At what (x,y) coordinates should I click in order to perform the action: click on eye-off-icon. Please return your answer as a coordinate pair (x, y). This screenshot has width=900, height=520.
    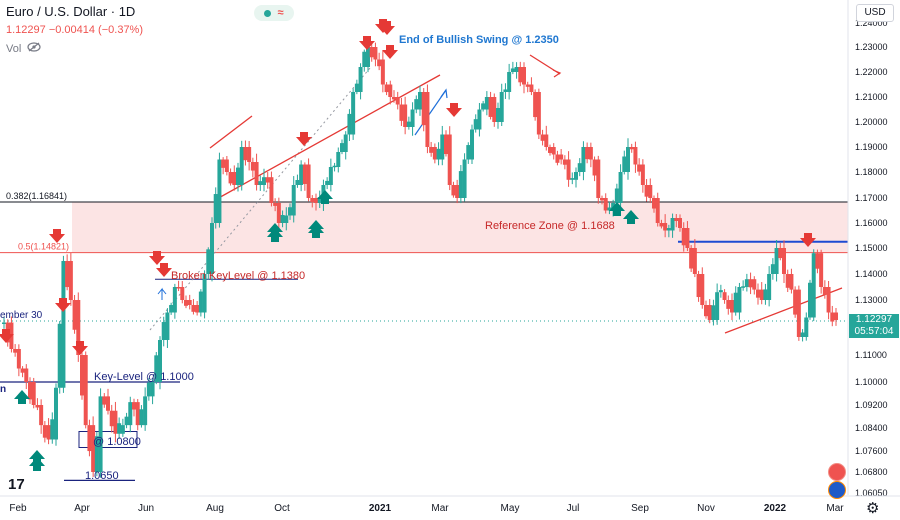
    Looking at the image, I should click on (34, 48).